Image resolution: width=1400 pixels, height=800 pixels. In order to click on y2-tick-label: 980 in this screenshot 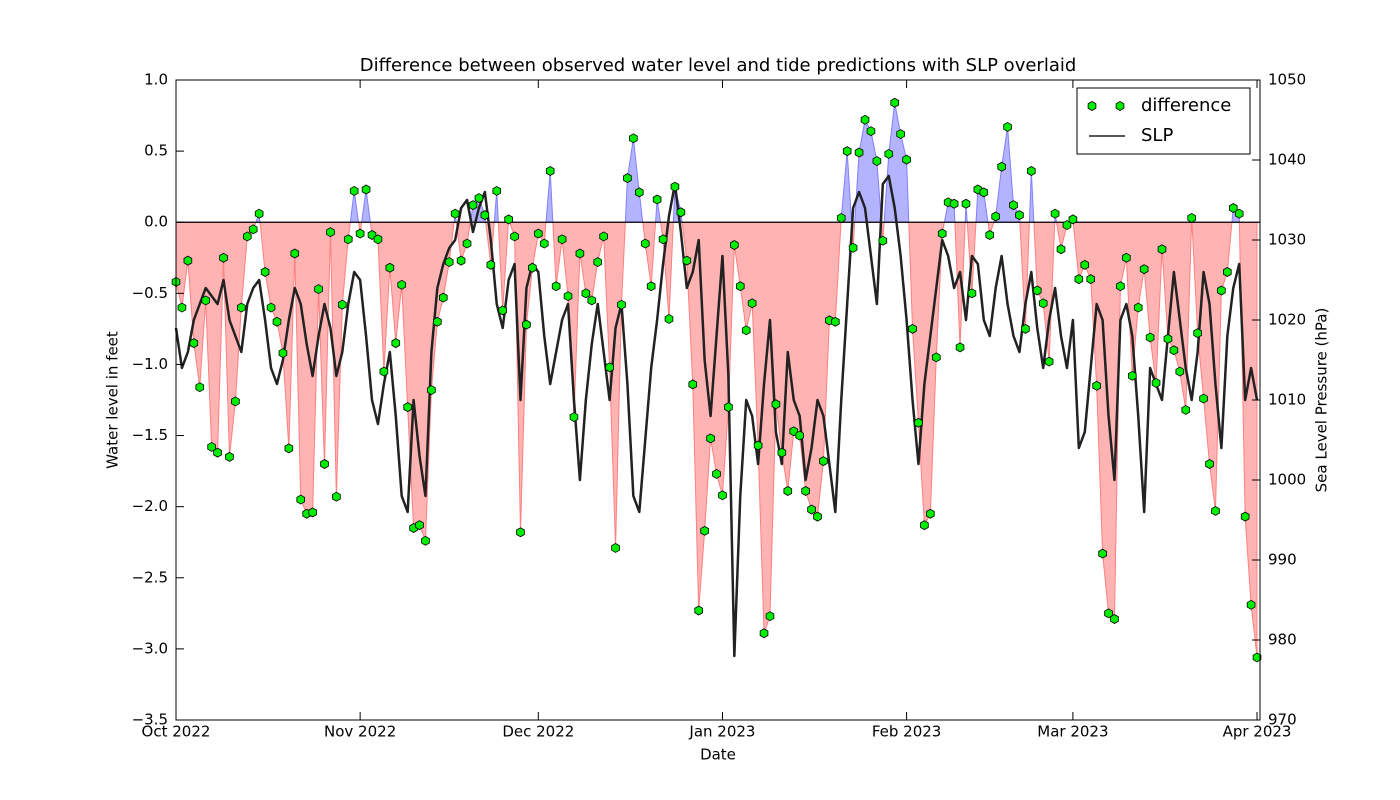, I will do `click(1282, 640)`.